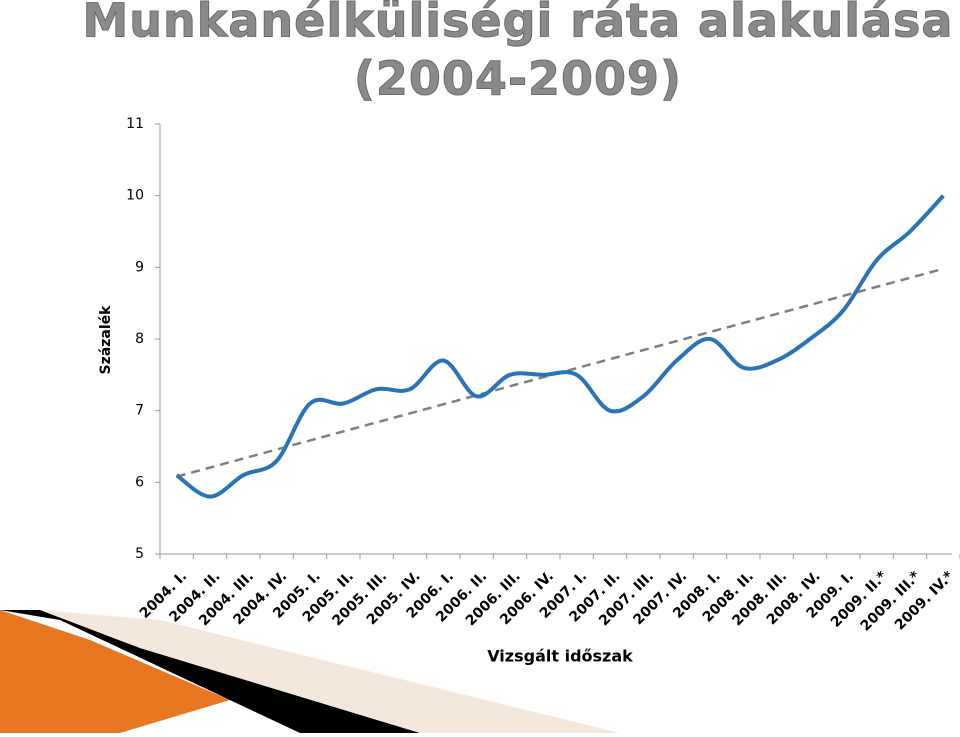  Describe the element at coordinates (518, 24) in the screenshot. I see `chart-title: Munkanélküliségi ráta alakulása` at that location.